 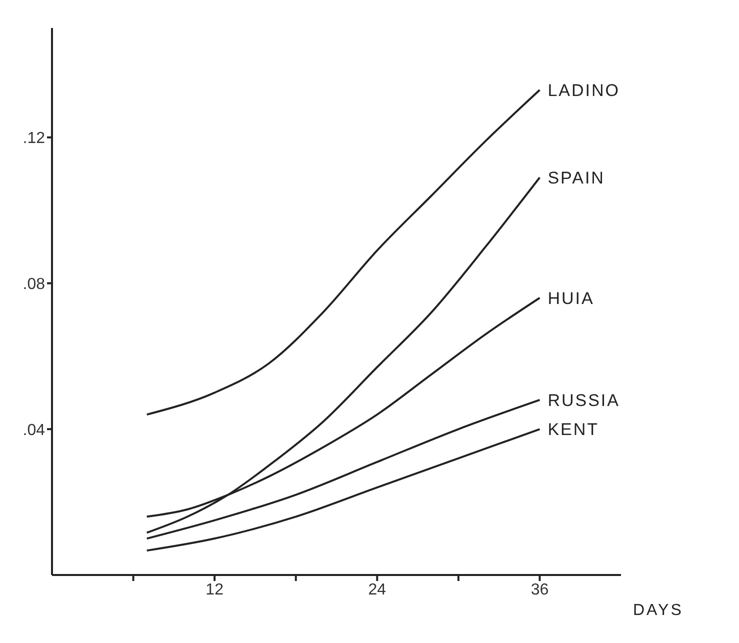 What do you see at coordinates (215, 589) in the screenshot?
I see `x-tick-label: 12` at bounding box center [215, 589].